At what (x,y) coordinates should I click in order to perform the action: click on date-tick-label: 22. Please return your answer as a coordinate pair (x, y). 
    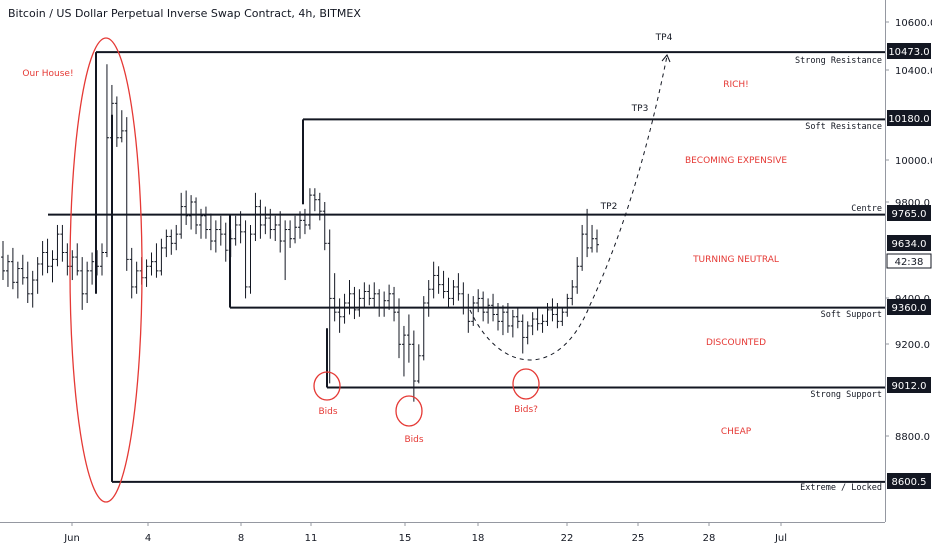
    Looking at the image, I should click on (567, 538).